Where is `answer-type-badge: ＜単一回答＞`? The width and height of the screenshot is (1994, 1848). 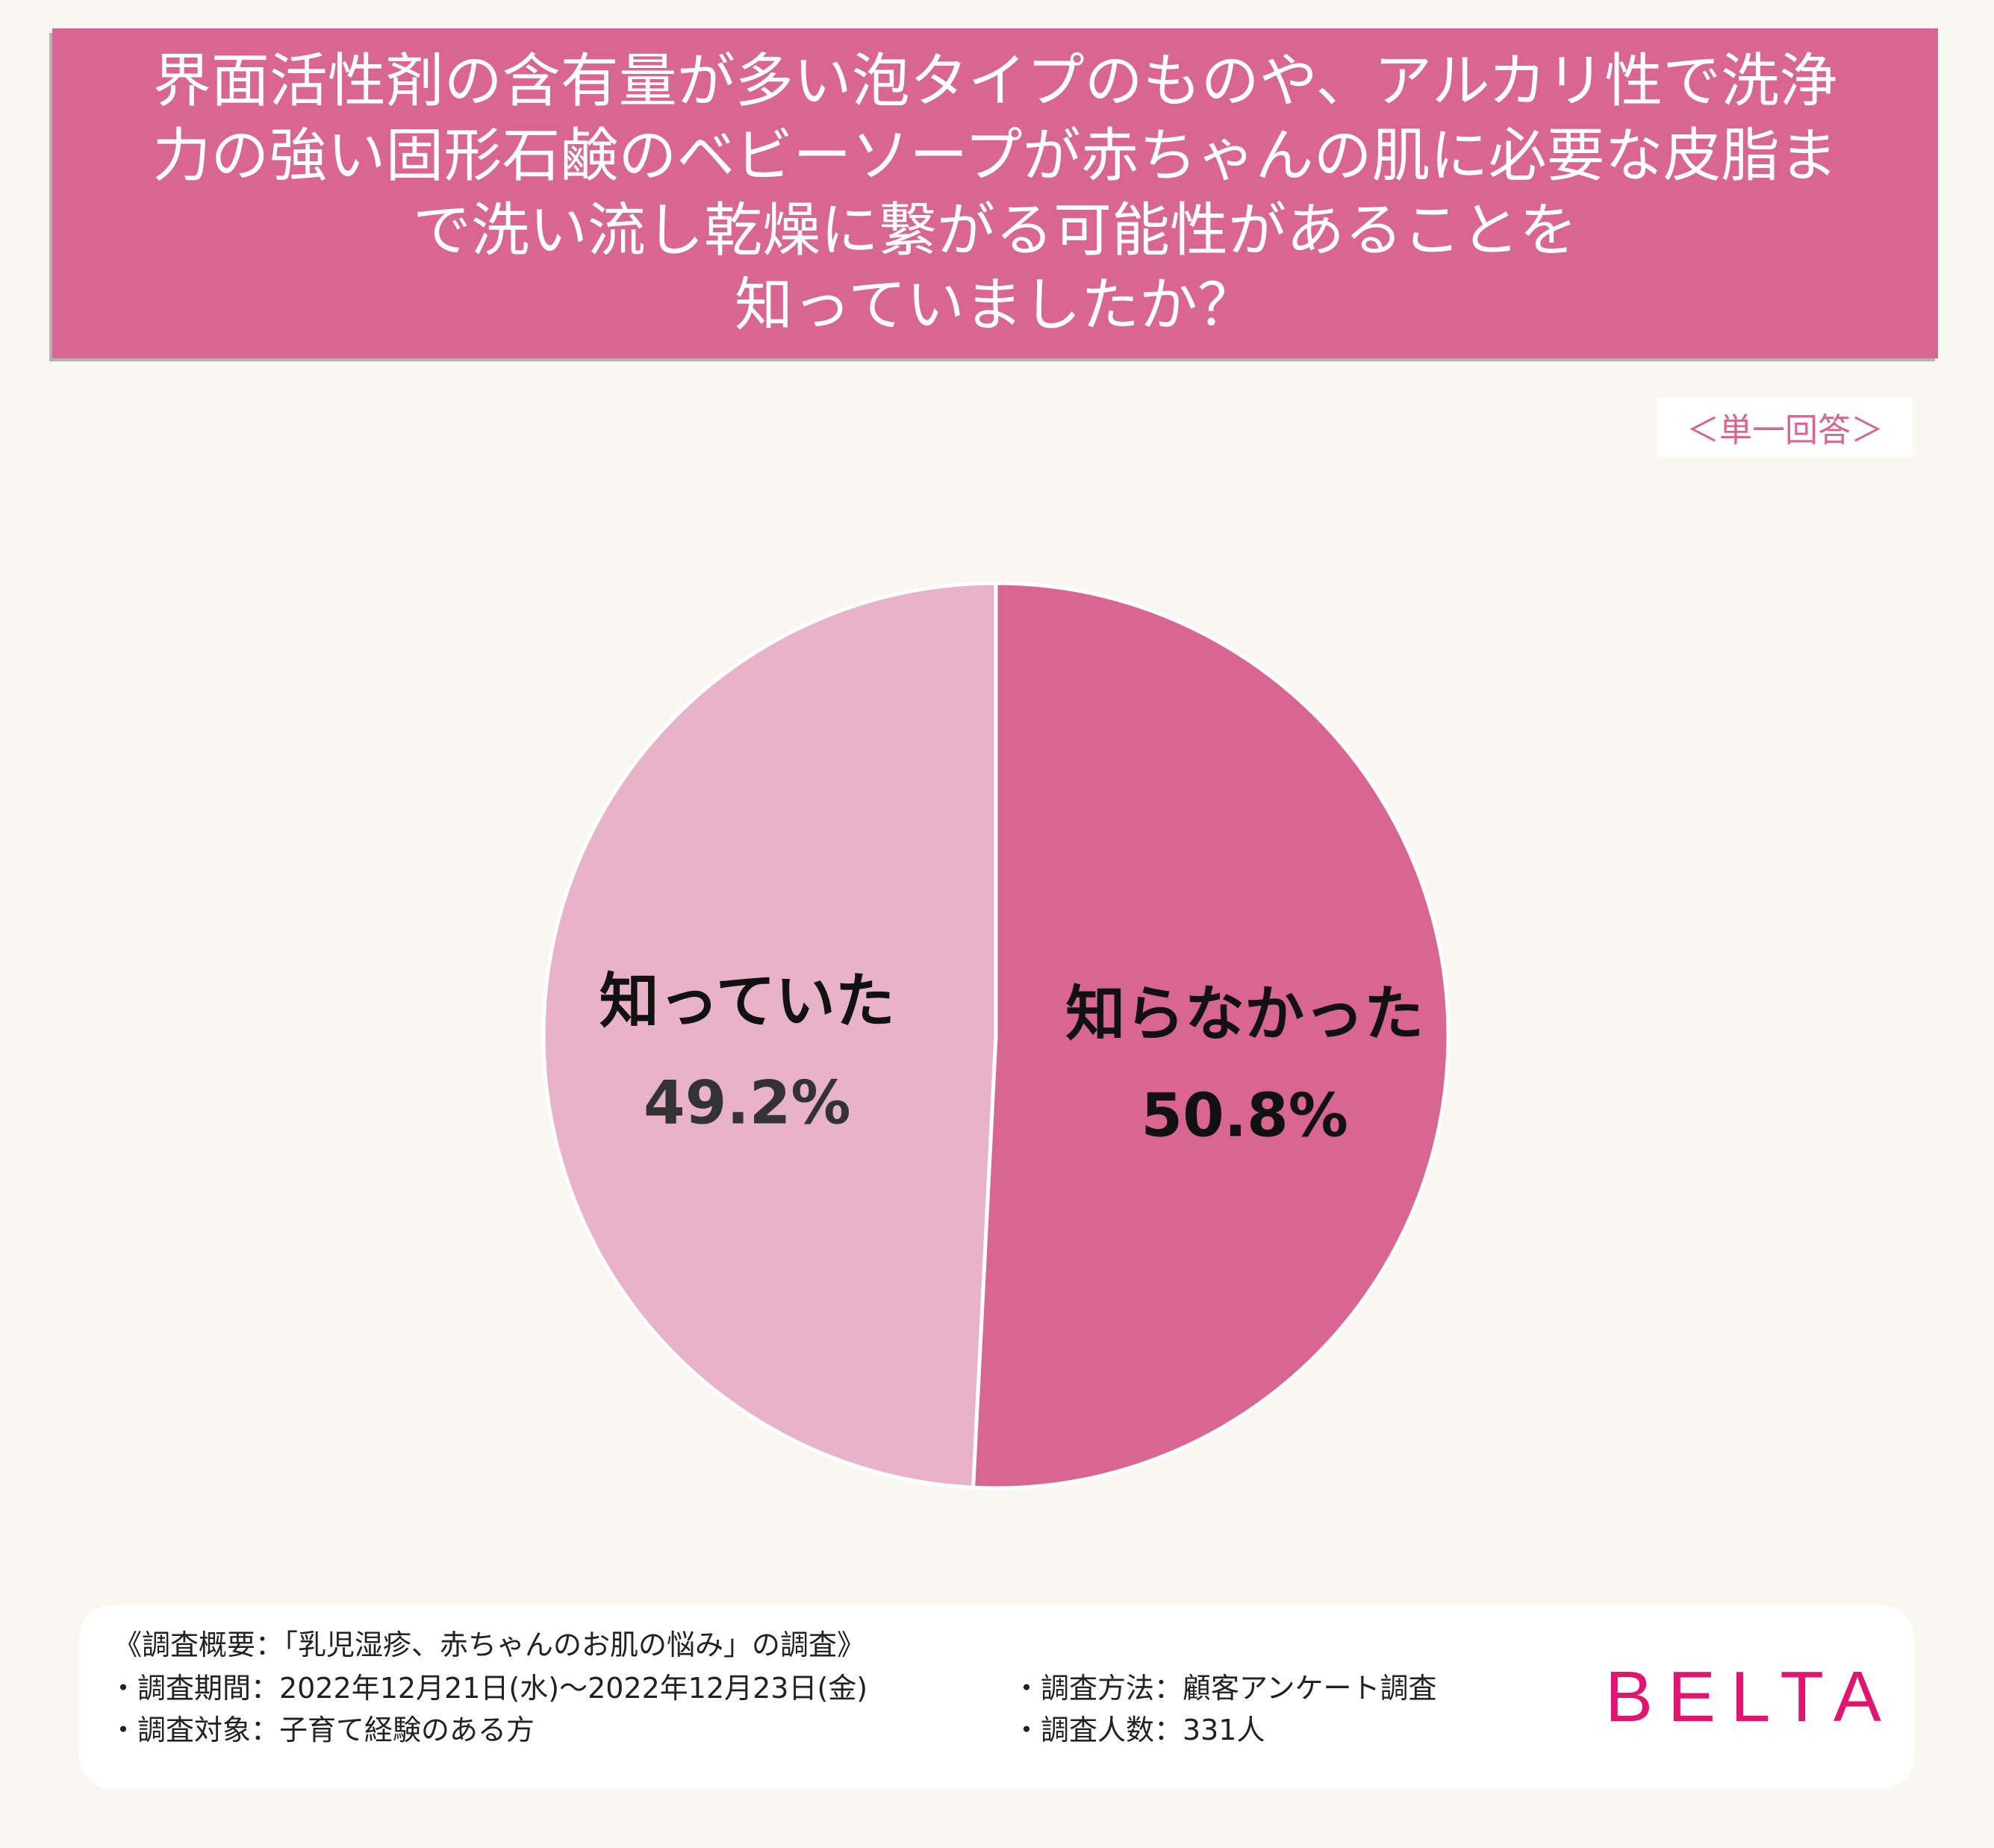 answer-type-badge: ＜単一回答＞ is located at coordinates (1785, 427).